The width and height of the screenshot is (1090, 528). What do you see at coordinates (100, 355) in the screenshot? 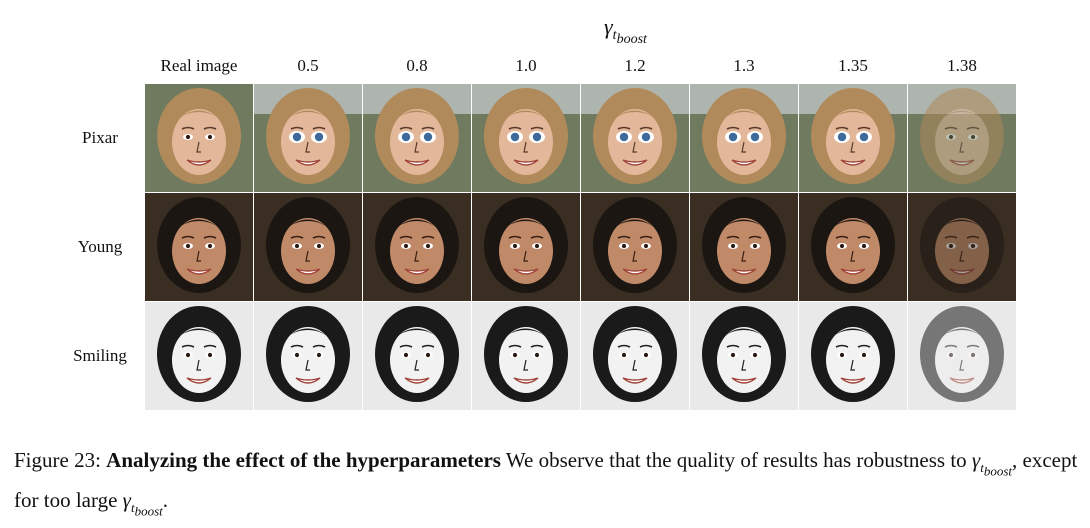
I see `row-label: Smiling` at bounding box center [100, 355].